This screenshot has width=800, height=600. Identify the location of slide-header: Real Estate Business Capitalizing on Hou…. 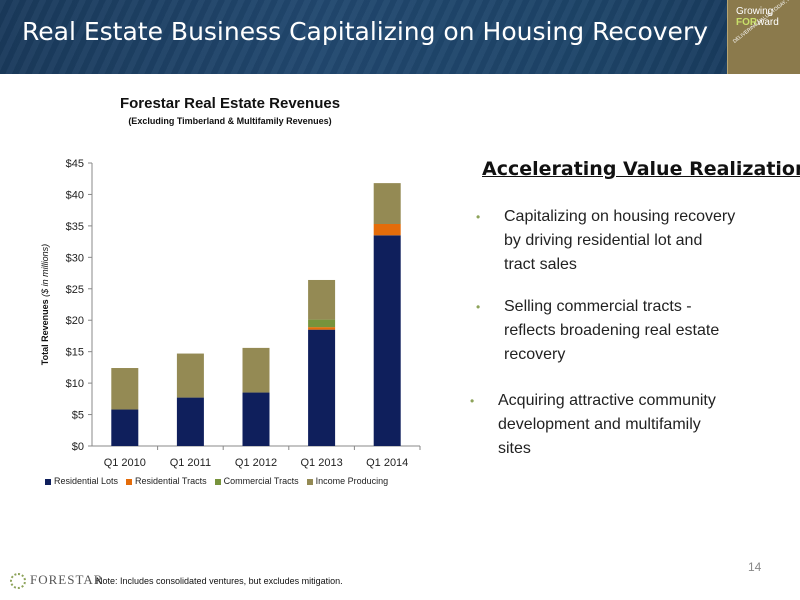
(400, 37).